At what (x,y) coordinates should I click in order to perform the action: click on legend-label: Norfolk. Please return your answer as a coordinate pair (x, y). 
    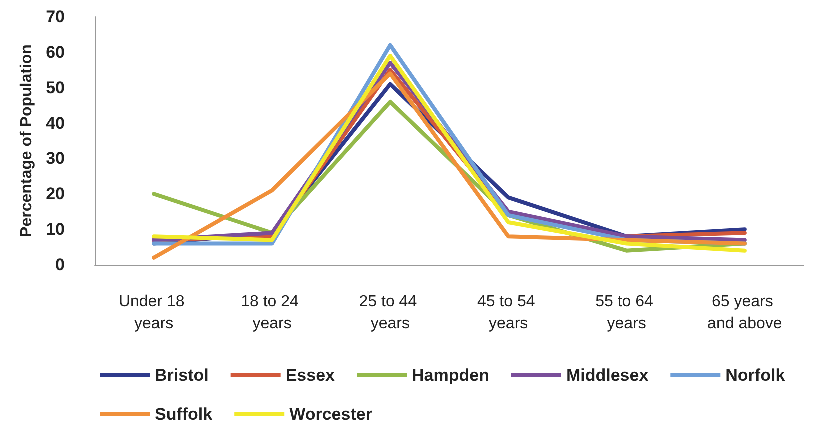
    Looking at the image, I should click on (756, 375).